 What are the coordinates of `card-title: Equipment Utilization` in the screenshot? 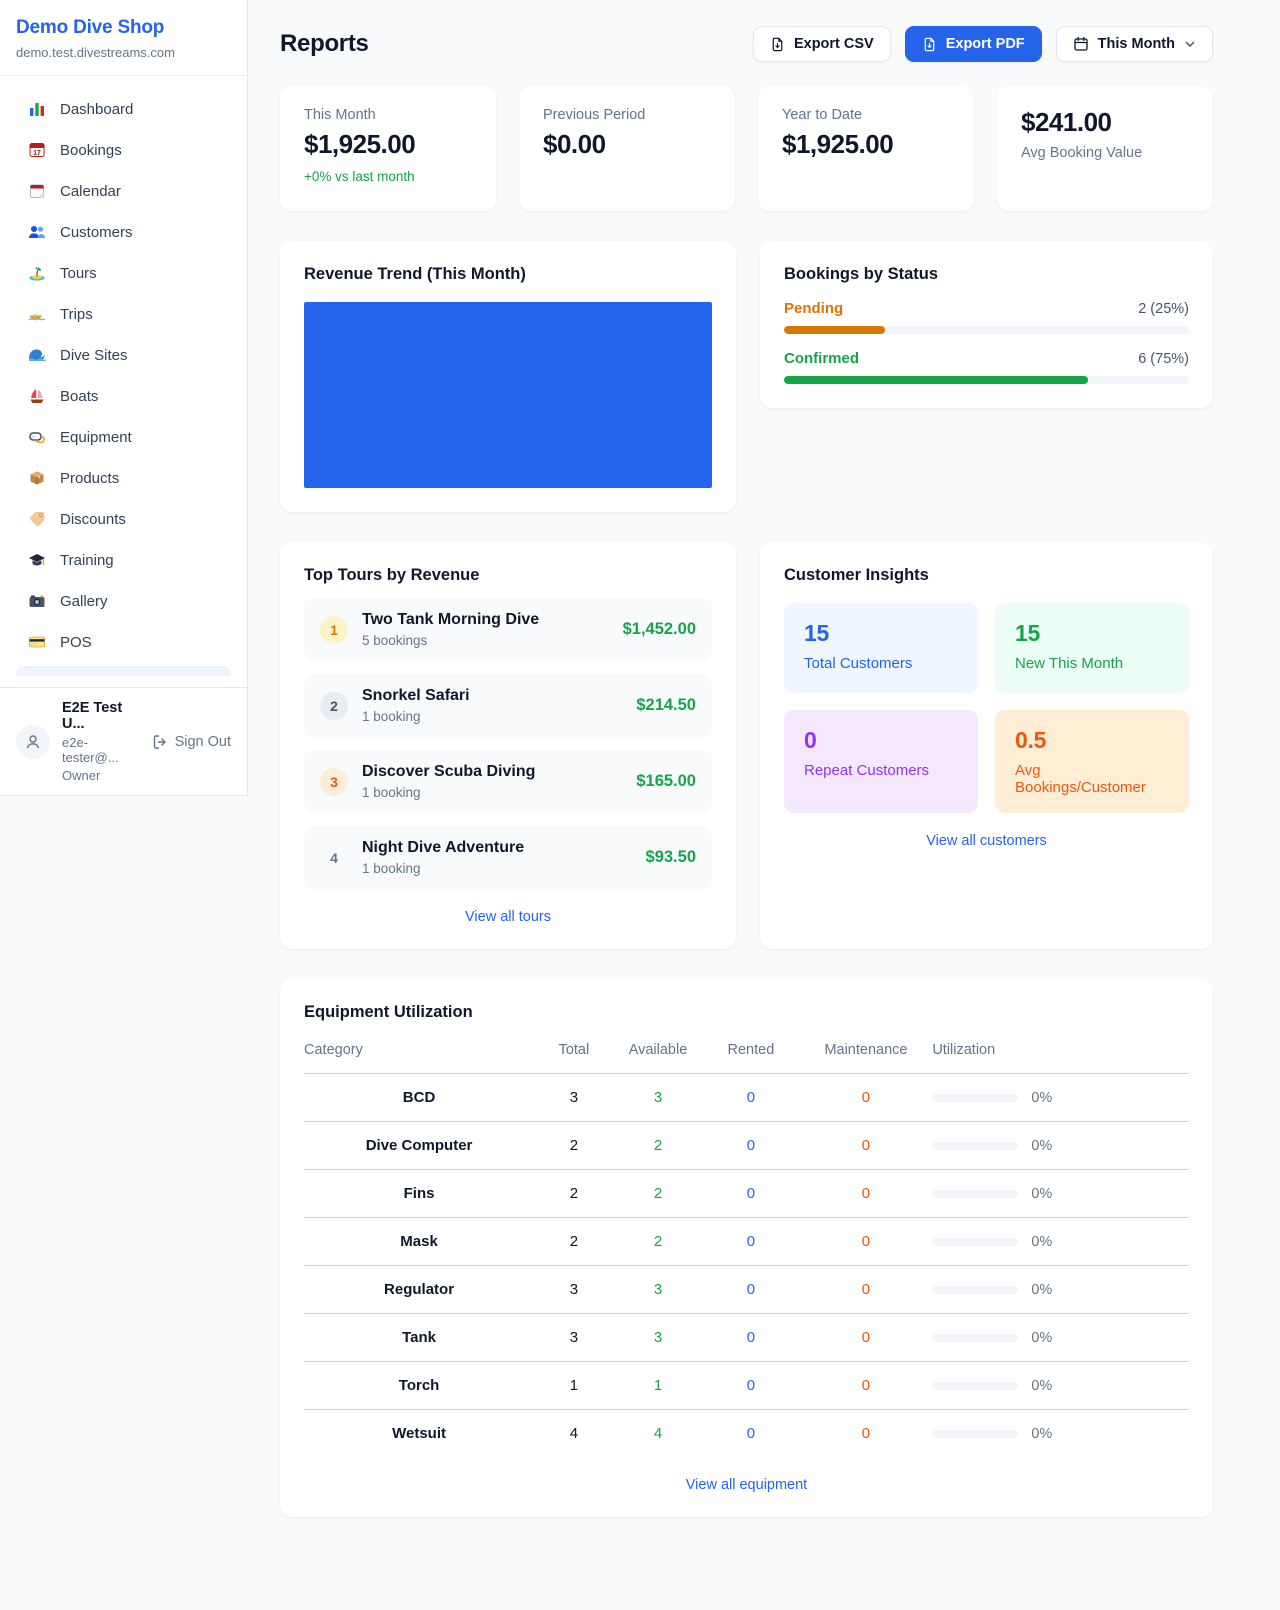 It's located at (388, 1012).